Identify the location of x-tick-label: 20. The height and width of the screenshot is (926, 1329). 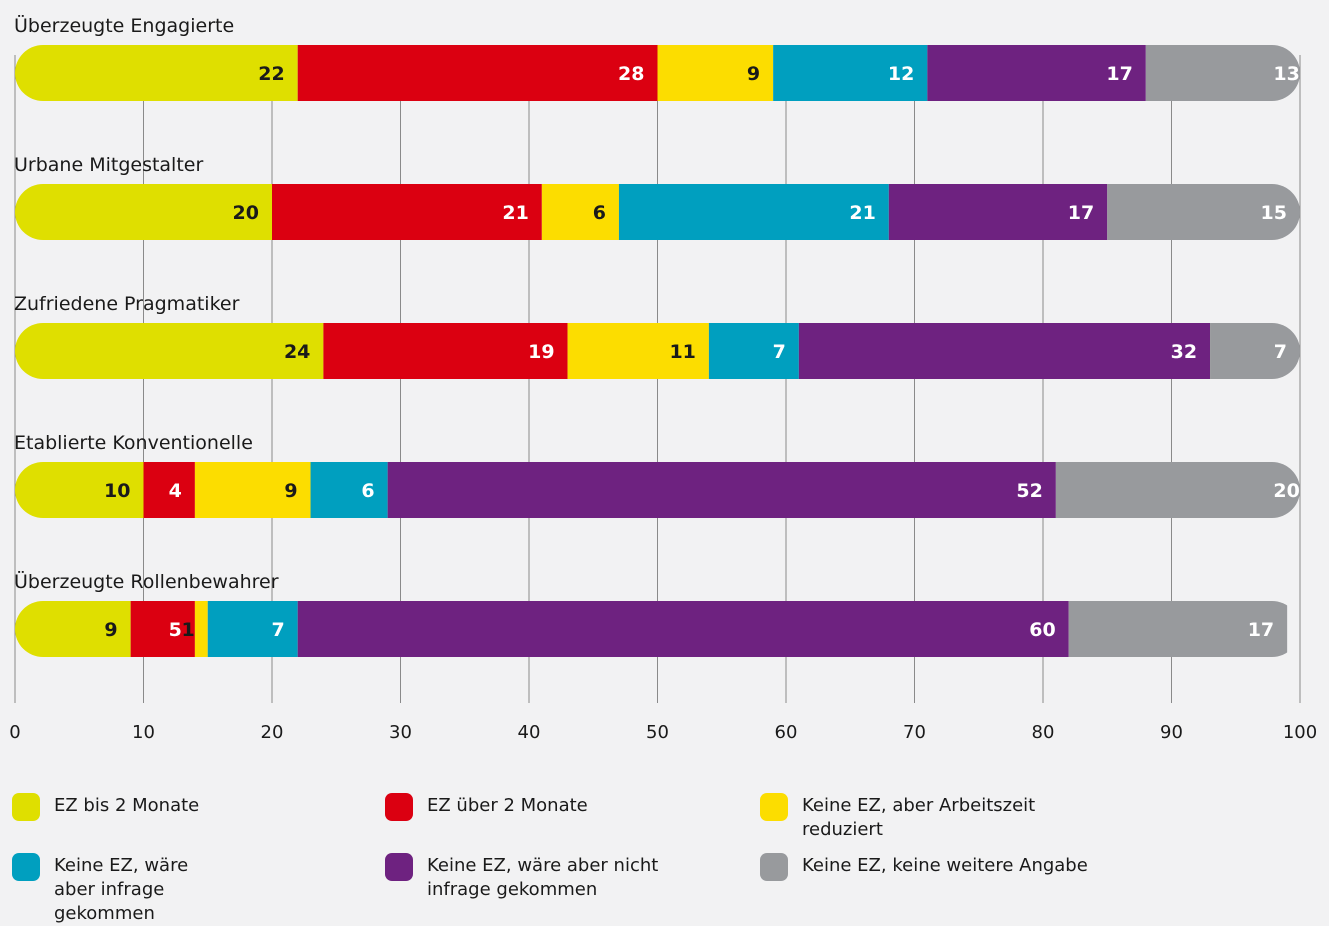
(272, 732).